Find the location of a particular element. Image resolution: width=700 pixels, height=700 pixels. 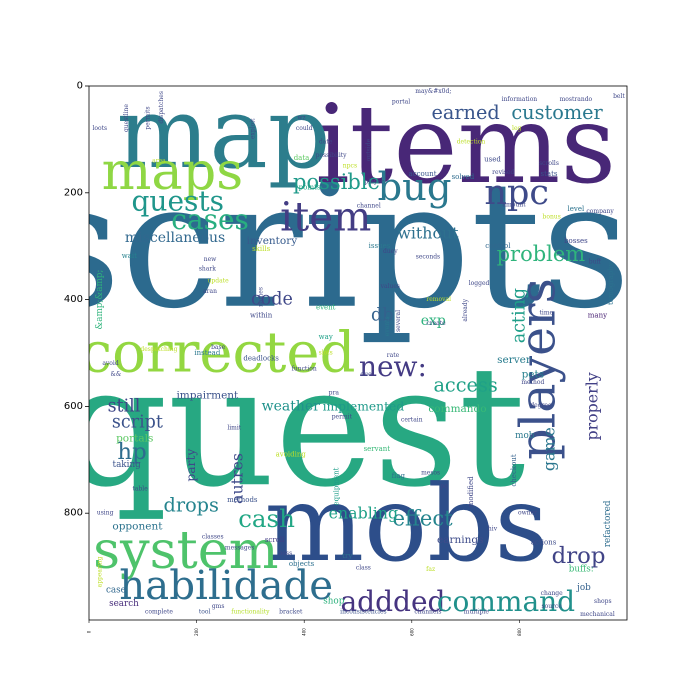

word-98: boss is located at coordinates (286, 553).